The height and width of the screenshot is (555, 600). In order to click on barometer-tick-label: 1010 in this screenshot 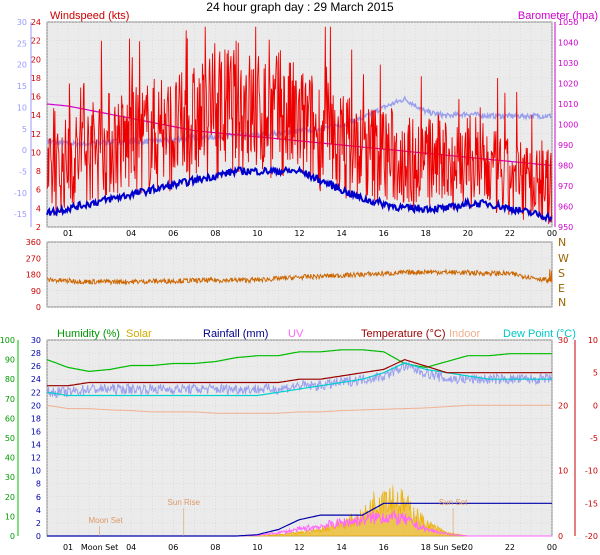, I will do `click(568, 104)`.